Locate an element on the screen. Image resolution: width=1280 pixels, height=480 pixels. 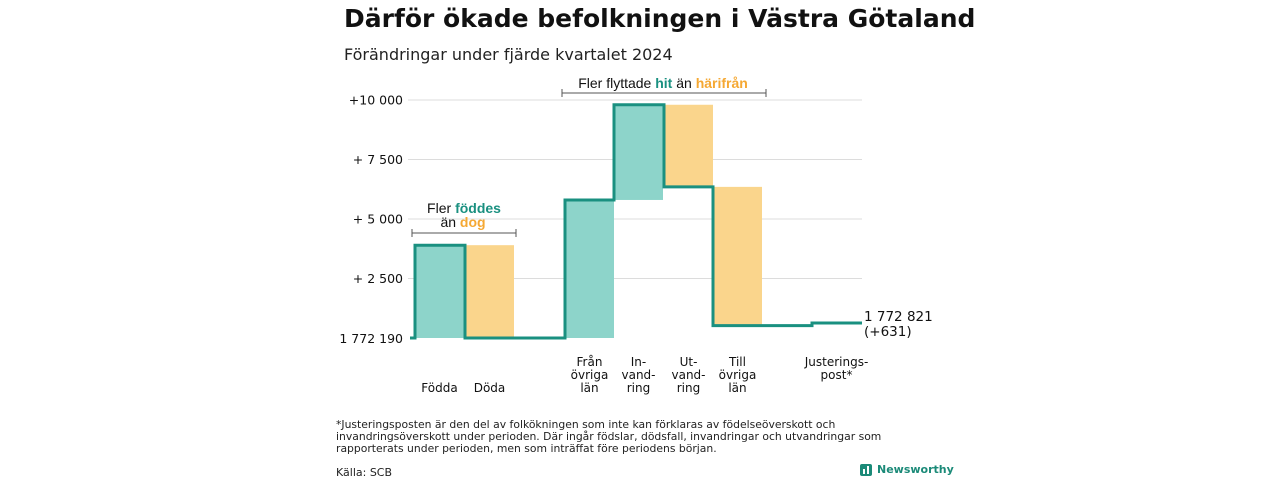
x-tick-label: Till is located at coordinates (737, 362).